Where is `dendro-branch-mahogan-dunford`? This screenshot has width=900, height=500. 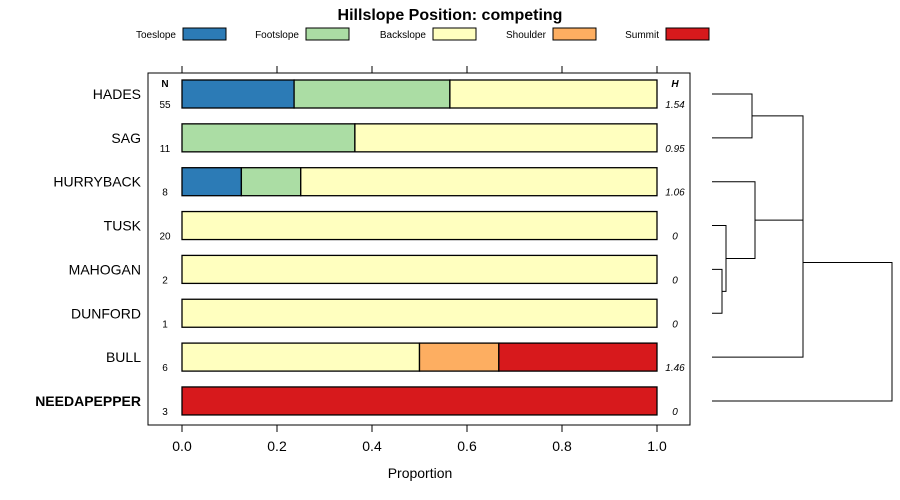
dendro-branch-mahogan-dunford is located at coordinates (717, 291).